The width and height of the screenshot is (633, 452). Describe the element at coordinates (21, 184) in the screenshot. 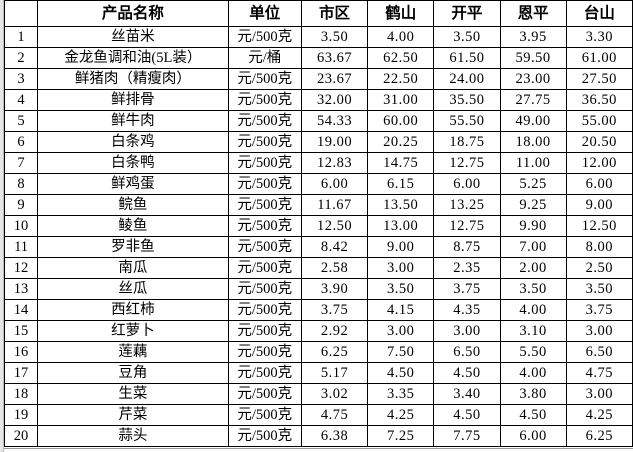

I see `row-index-cell: 8` at that location.